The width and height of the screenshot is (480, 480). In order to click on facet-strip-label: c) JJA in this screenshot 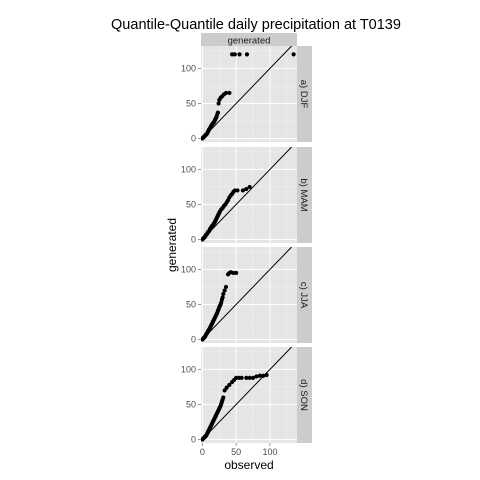, I will do `click(303, 295)`.